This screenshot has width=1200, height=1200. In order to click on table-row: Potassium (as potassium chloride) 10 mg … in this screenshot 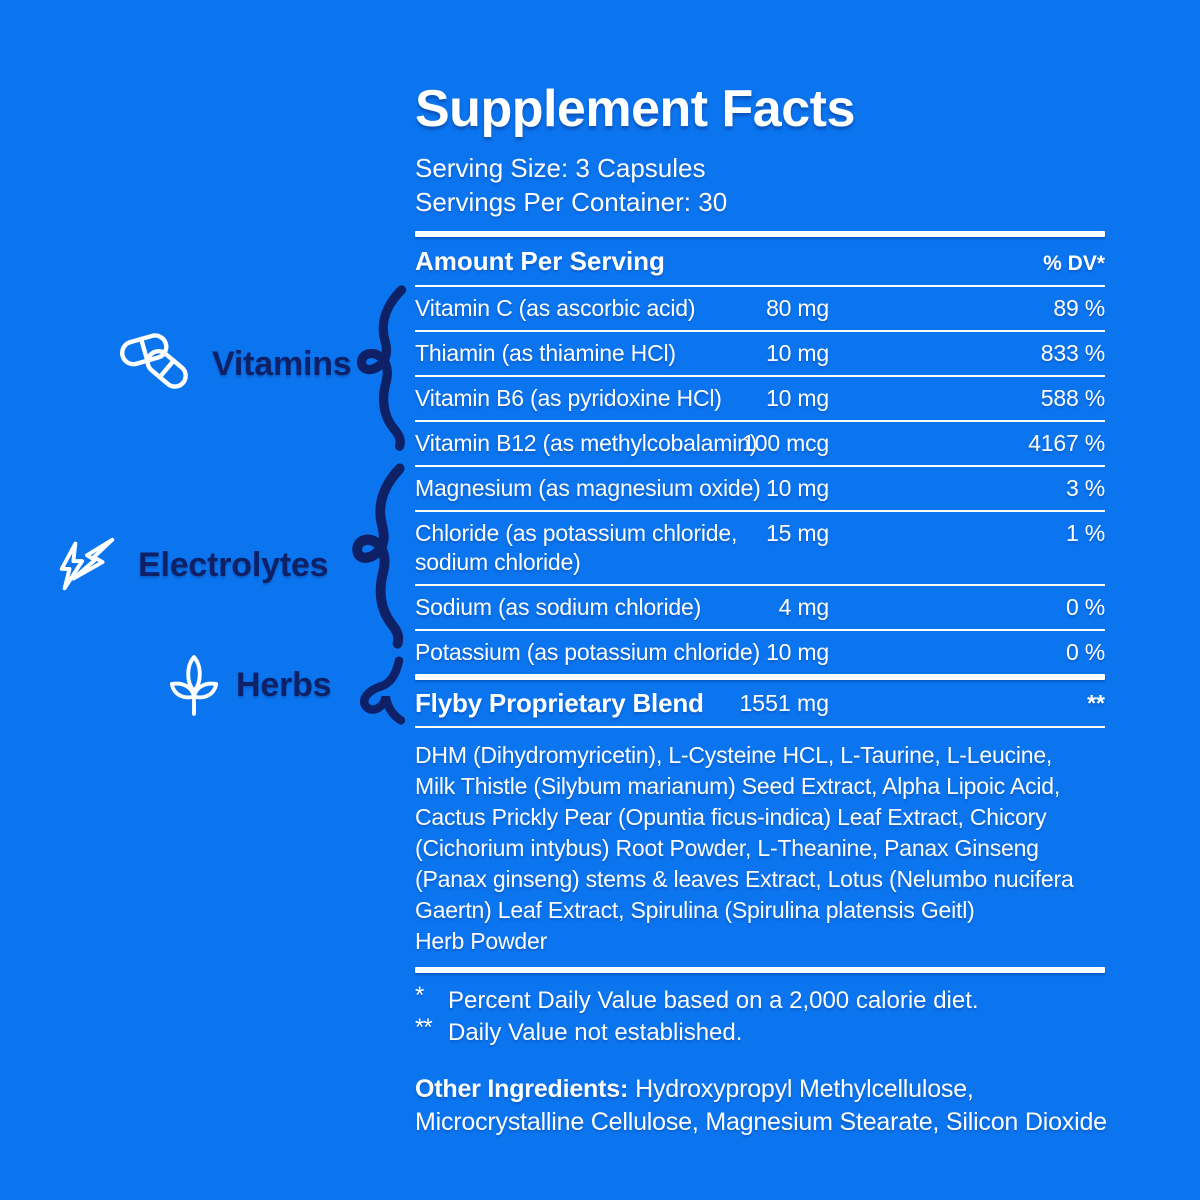, I will do `click(760, 652)`.